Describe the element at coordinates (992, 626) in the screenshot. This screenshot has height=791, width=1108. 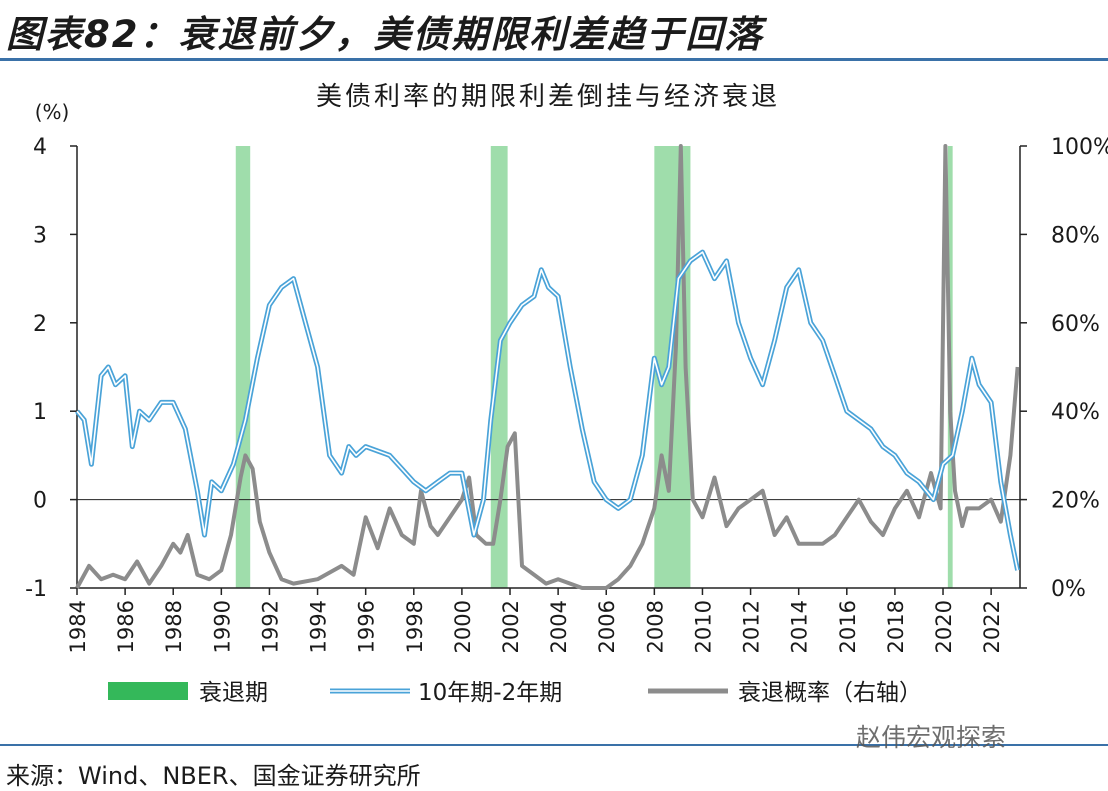
I see `x-tick-label: 2022` at that location.